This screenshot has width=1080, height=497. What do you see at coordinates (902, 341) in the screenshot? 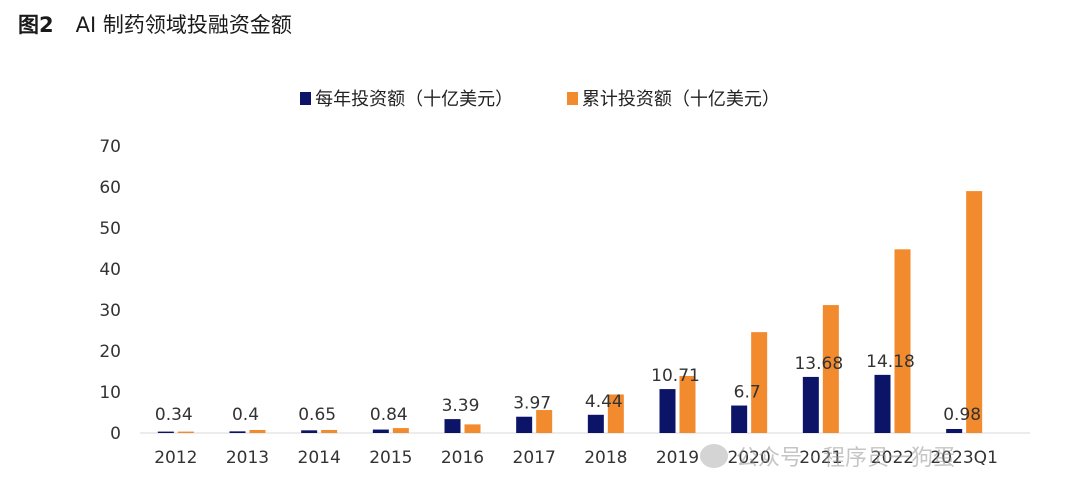
I see `bar-cumulative-2022` at bounding box center [902, 341].